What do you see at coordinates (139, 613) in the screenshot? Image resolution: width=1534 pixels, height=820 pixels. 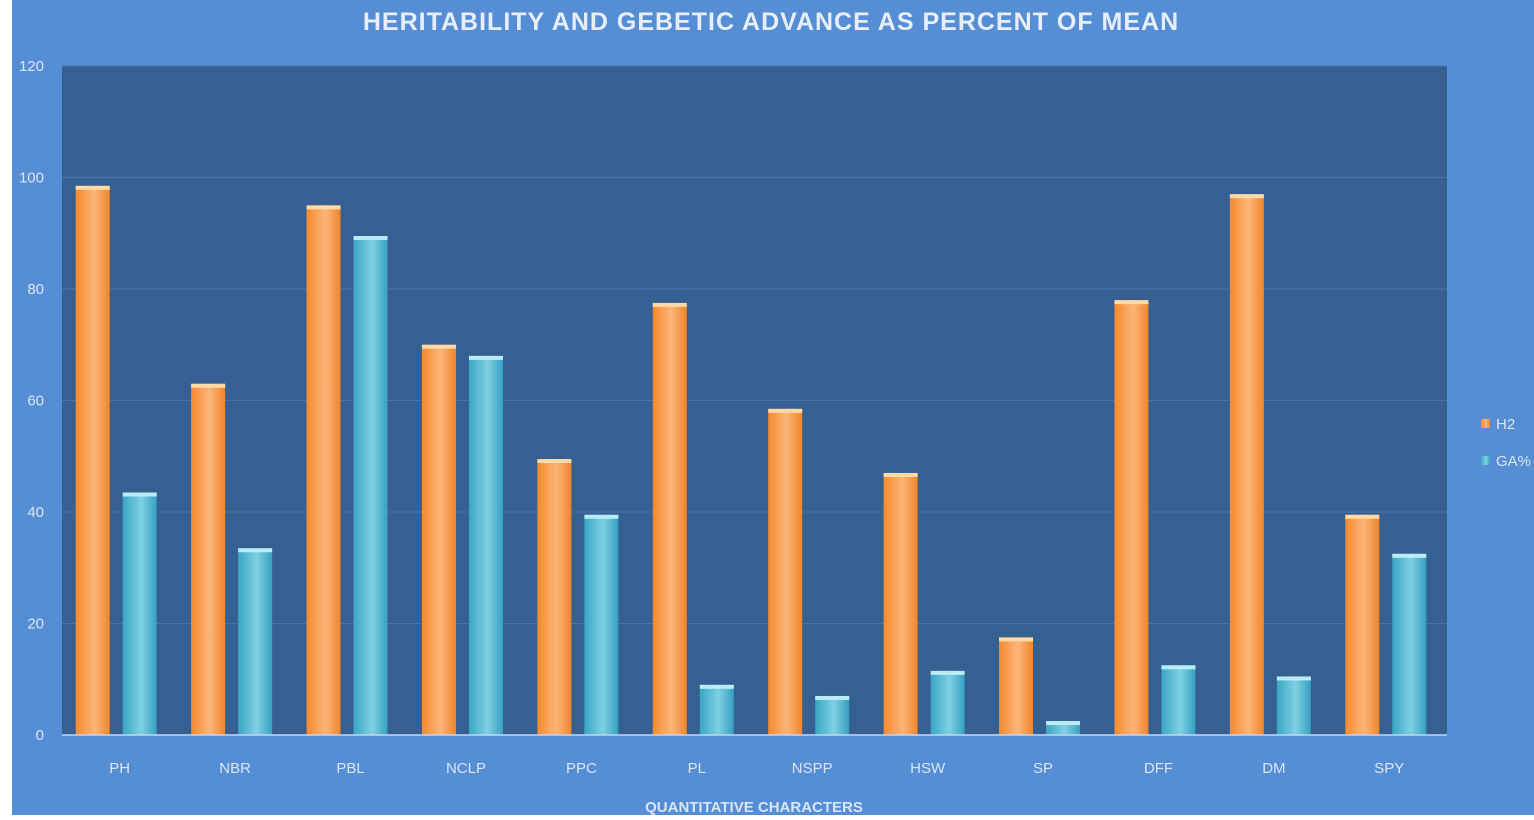 I see `bar-ga-ph` at bounding box center [139, 613].